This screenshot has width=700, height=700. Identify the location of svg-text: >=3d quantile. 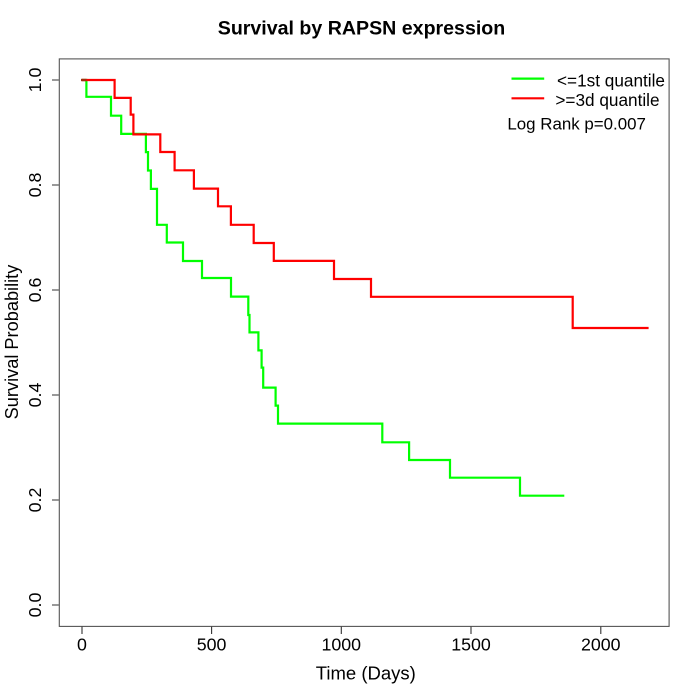
(607, 100).